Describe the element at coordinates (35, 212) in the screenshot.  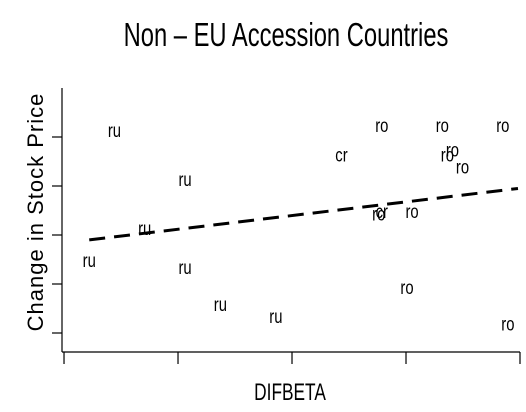
I see `y-axis-label: Change in Stock Price` at that location.